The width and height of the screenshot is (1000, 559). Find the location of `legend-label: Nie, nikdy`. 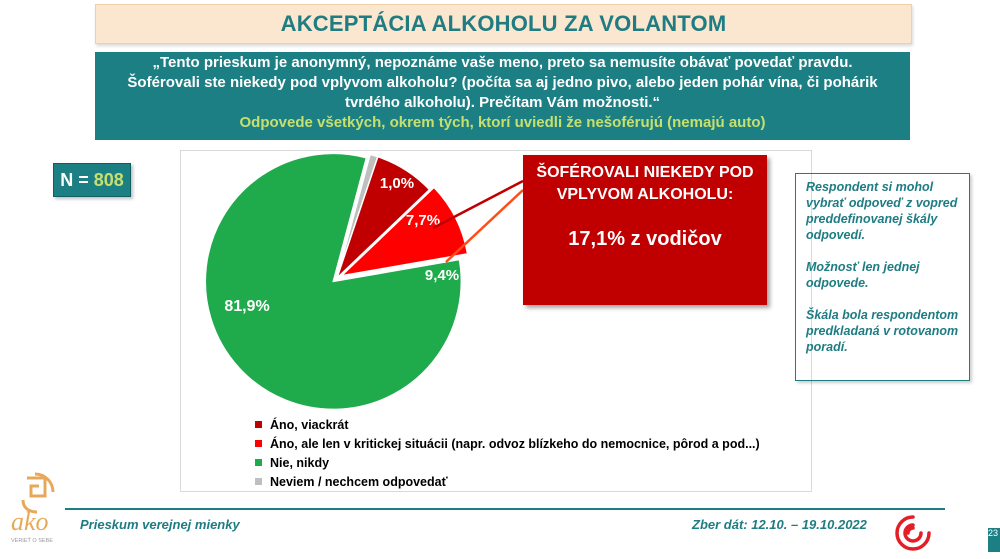

legend-label: Nie, nikdy is located at coordinates (300, 462).